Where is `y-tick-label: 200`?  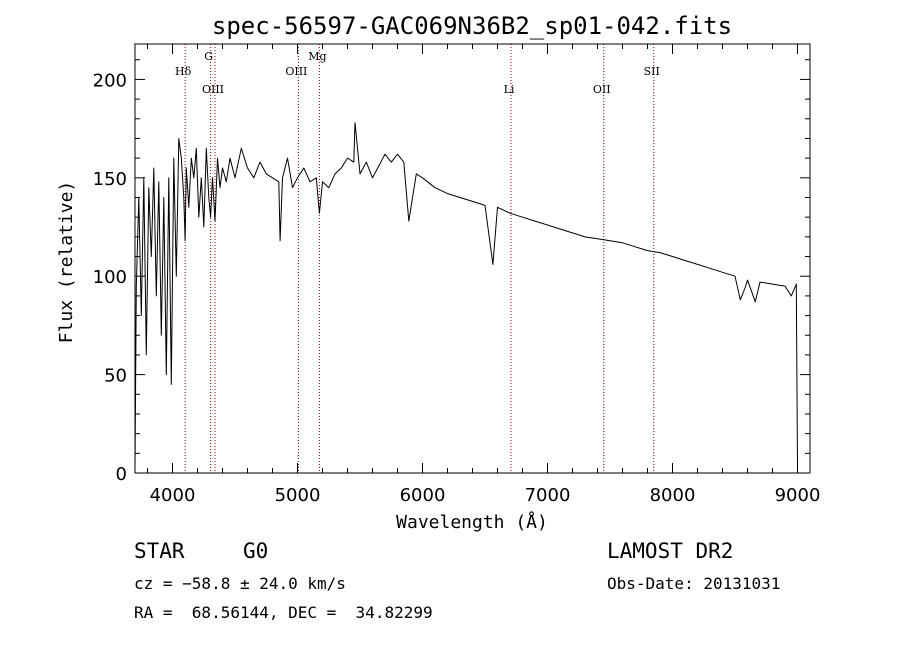 y-tick-label: 200 is located at coordinates (110, 80).